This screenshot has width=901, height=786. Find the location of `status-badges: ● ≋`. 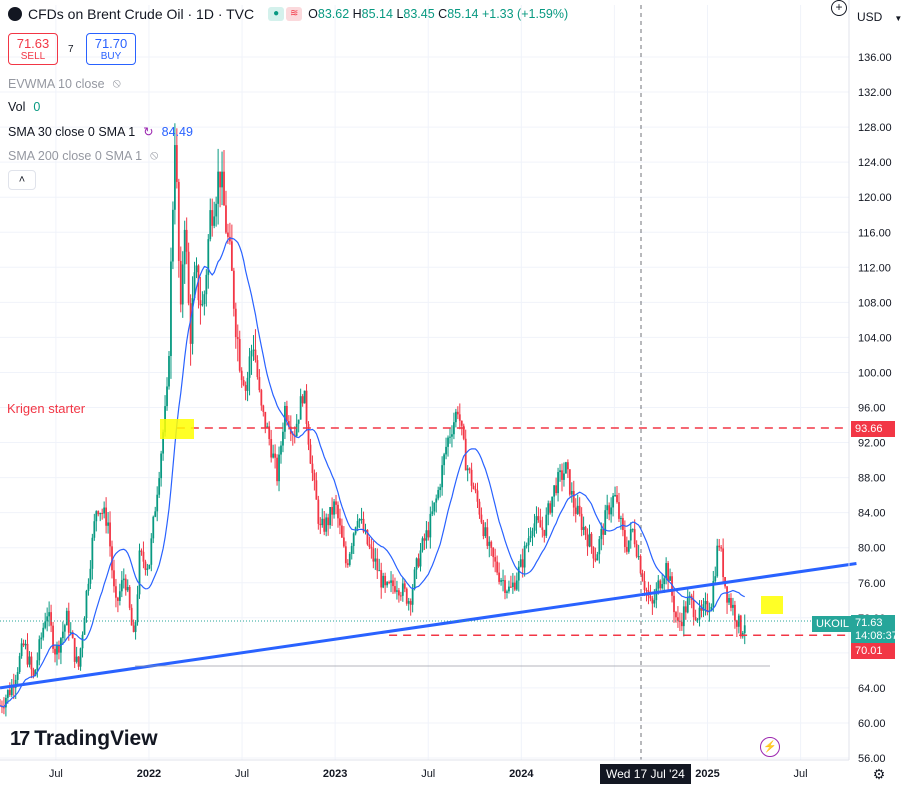

status-badges: ● ≋ is located at coordinates (285, 14).